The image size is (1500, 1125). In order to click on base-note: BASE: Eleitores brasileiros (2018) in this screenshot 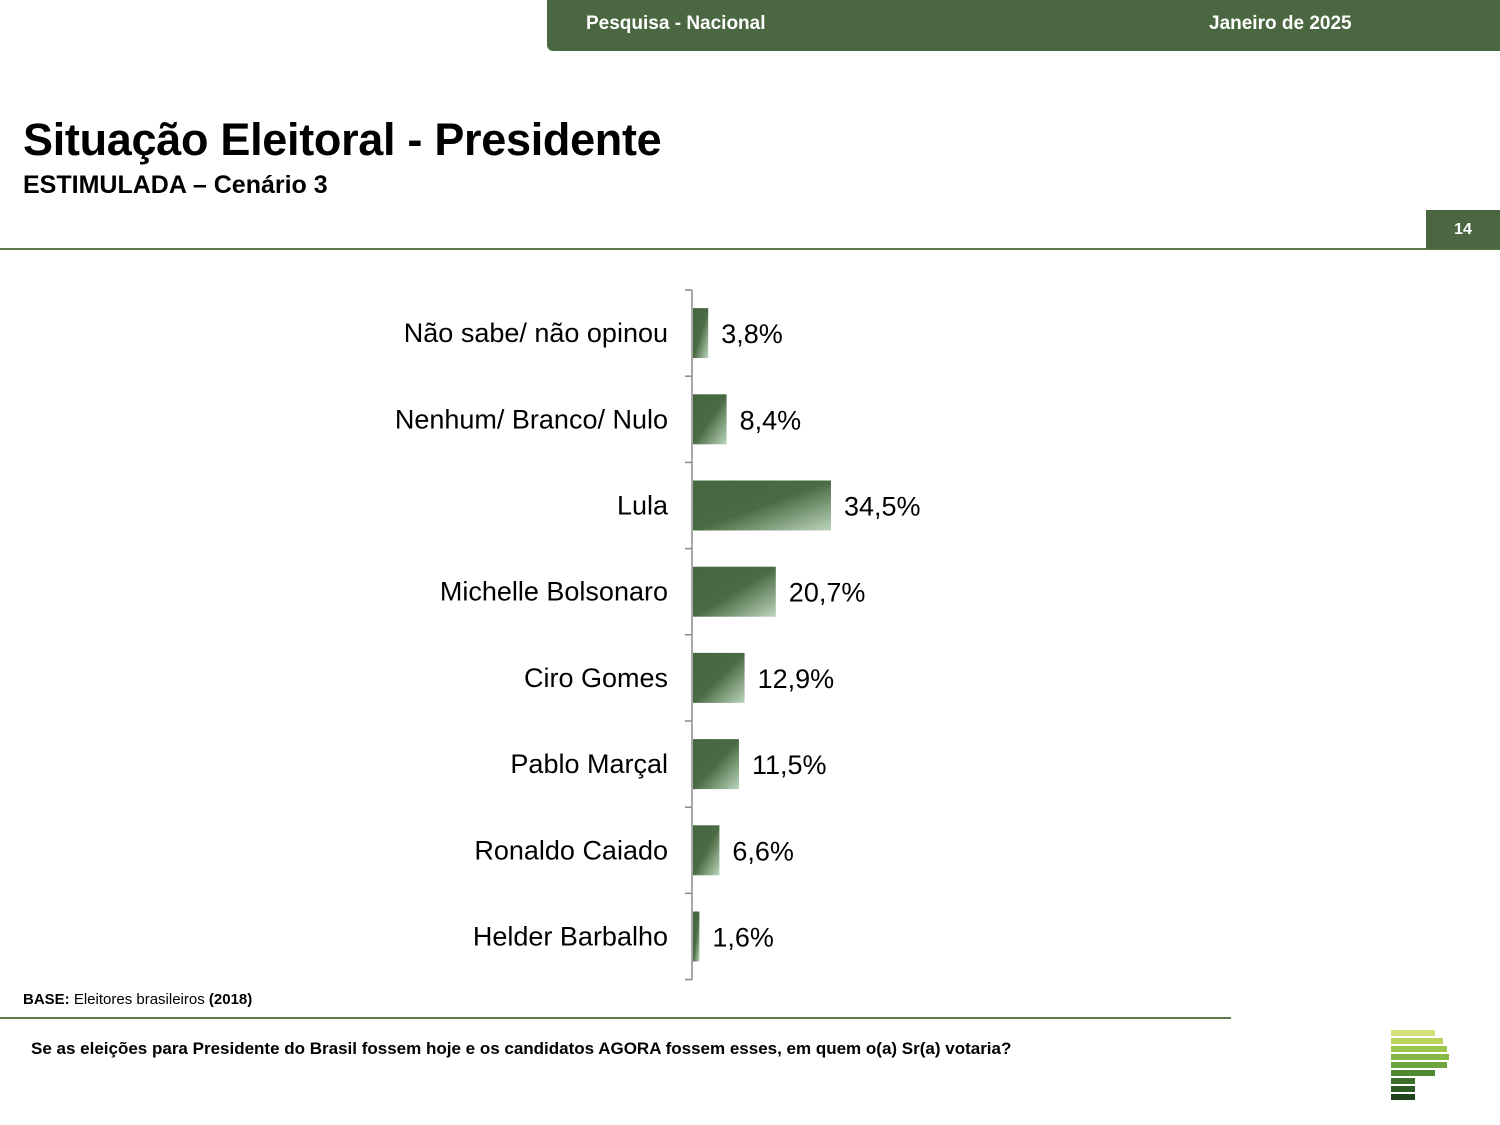, I will do `click(137, 999)`.